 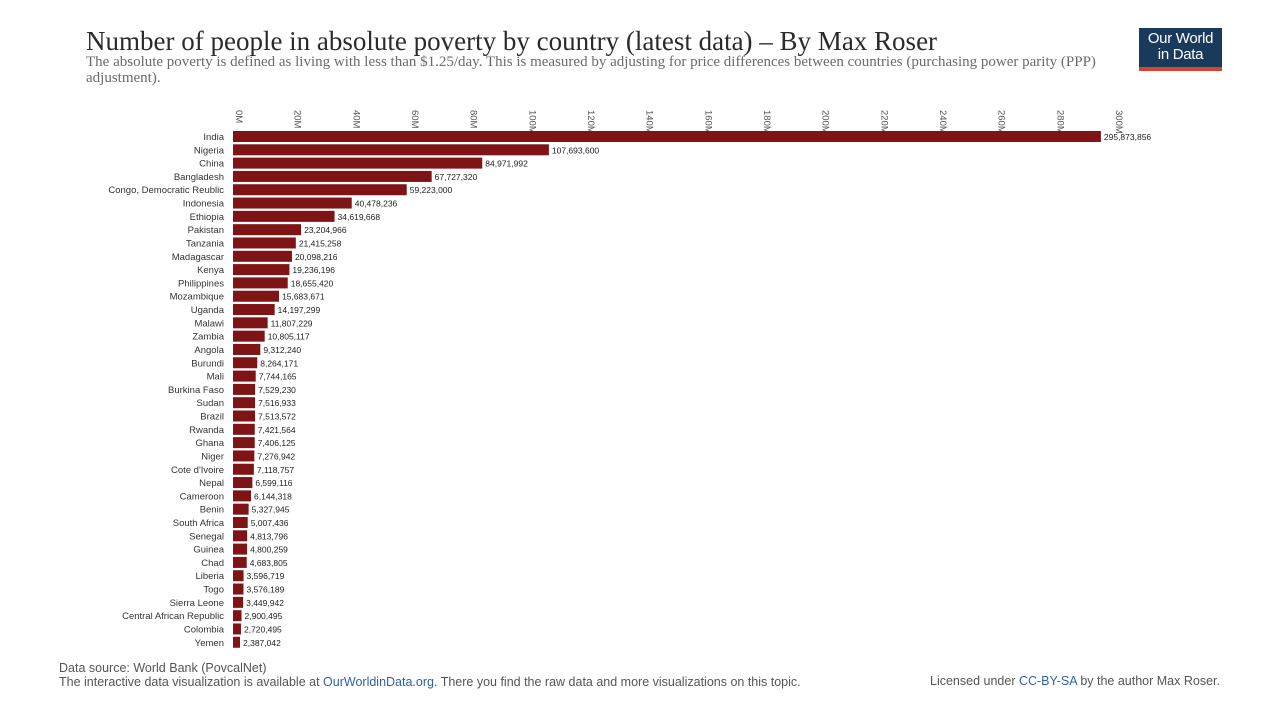 I want to click on value-label-1: 107,693,600, so click(x=576, y=150).